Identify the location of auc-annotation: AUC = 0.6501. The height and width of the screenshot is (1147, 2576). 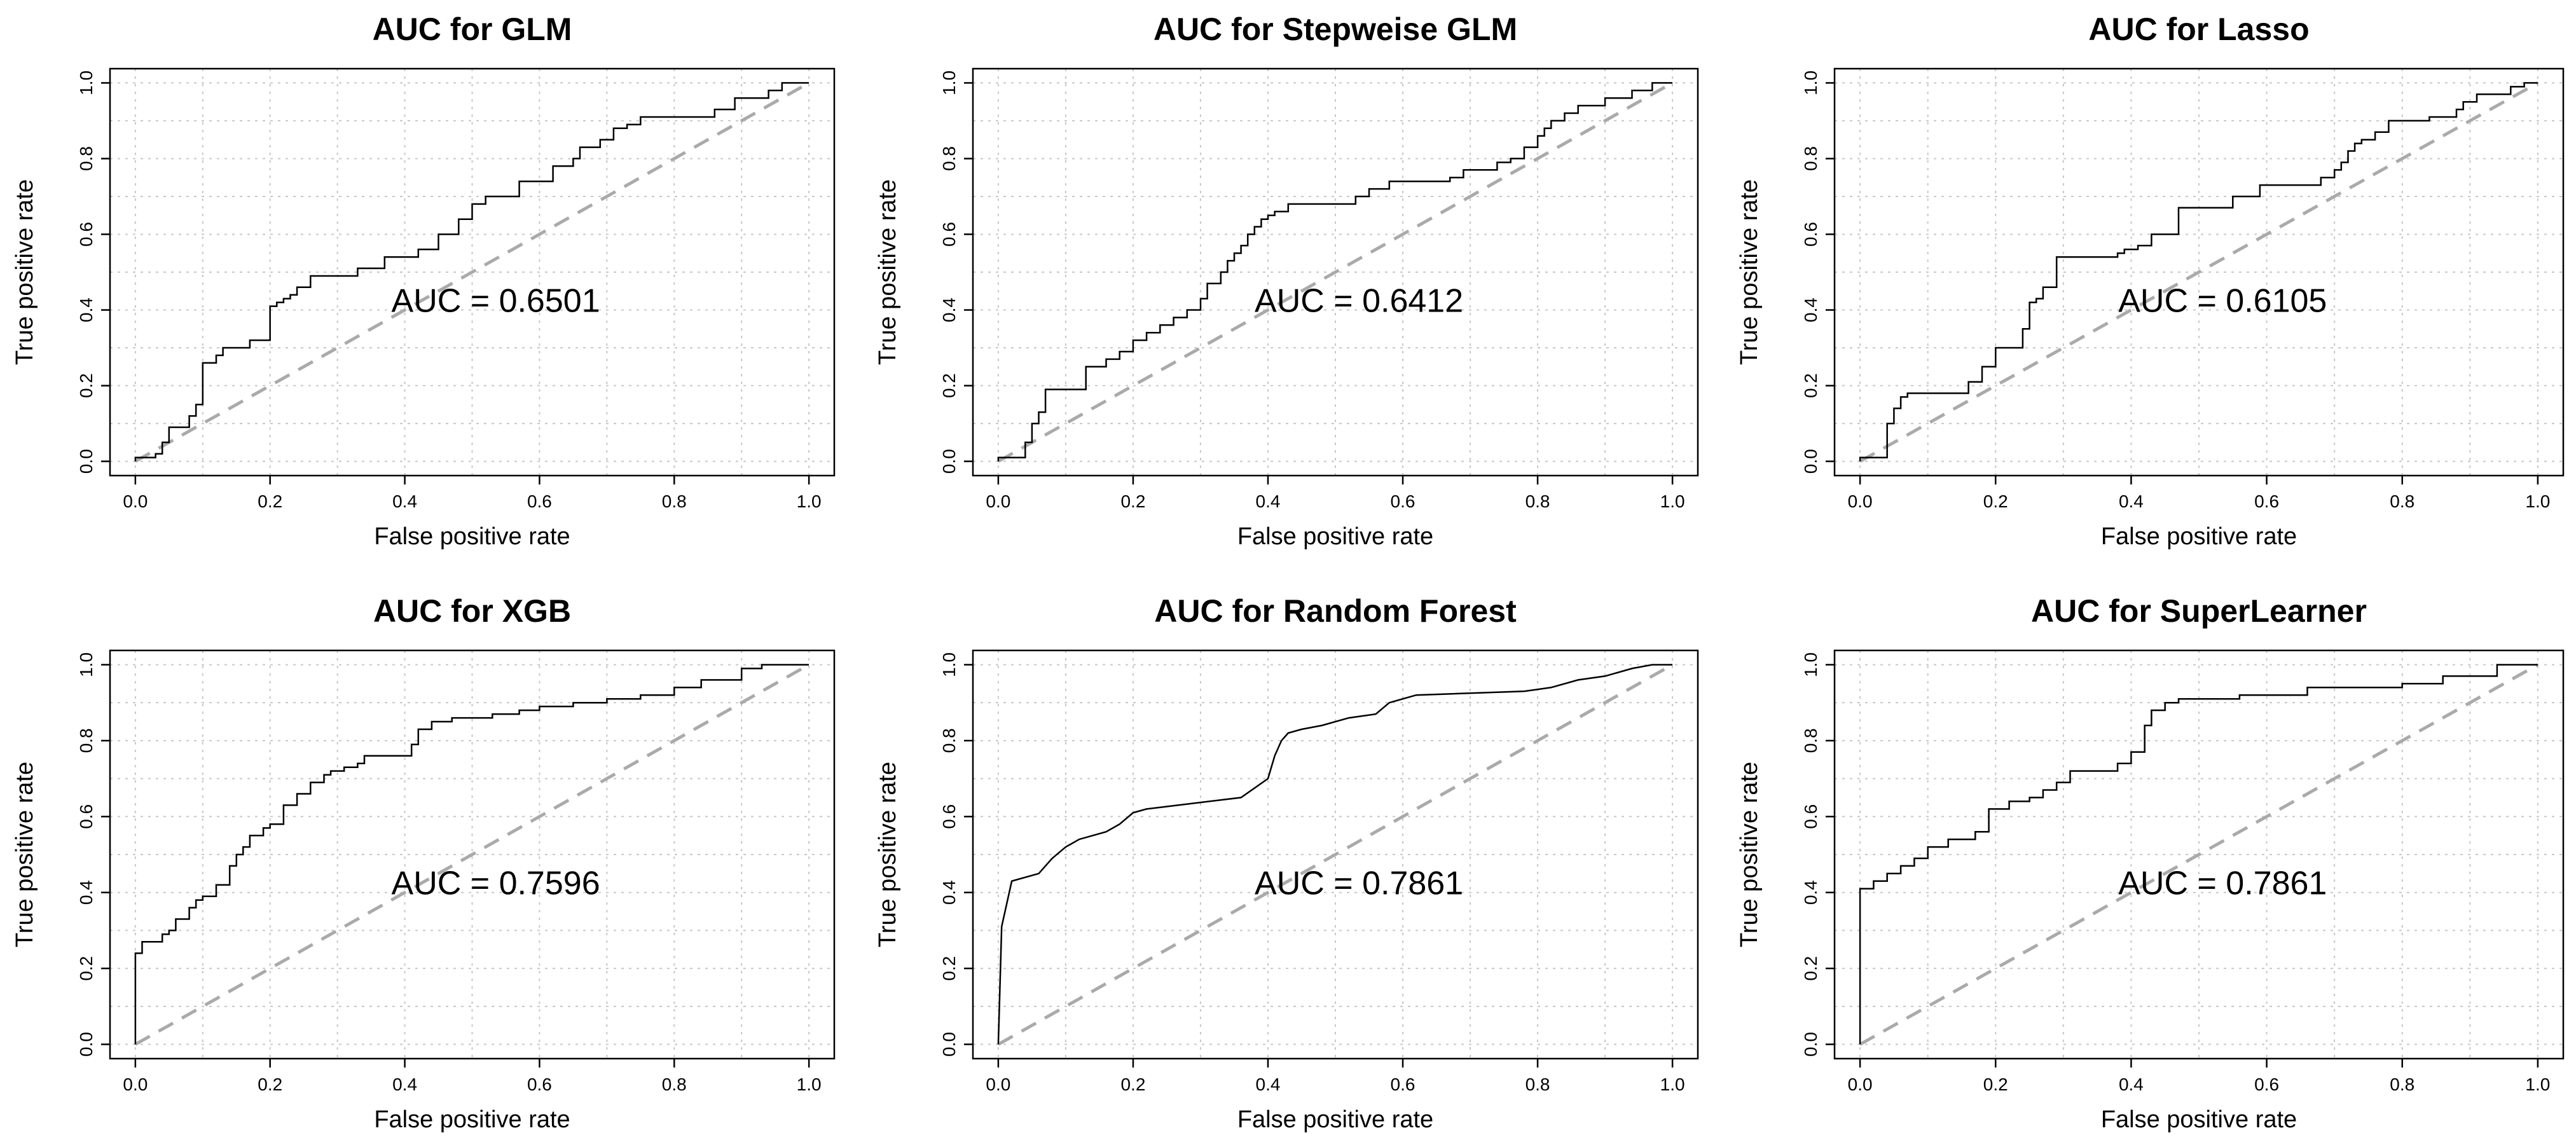
(496, 301).